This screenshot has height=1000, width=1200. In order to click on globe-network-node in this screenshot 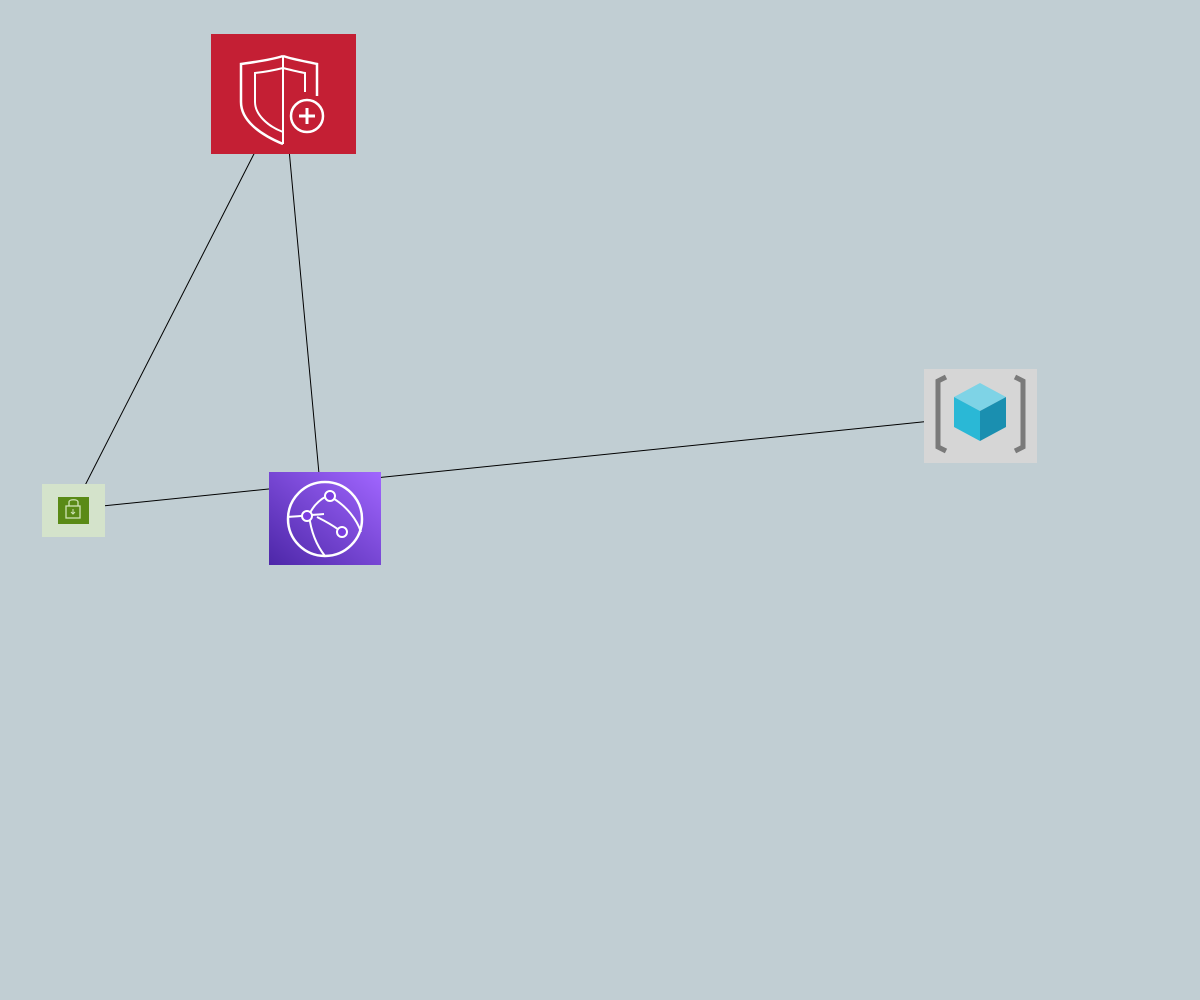, I will do `click(325, 518)`.